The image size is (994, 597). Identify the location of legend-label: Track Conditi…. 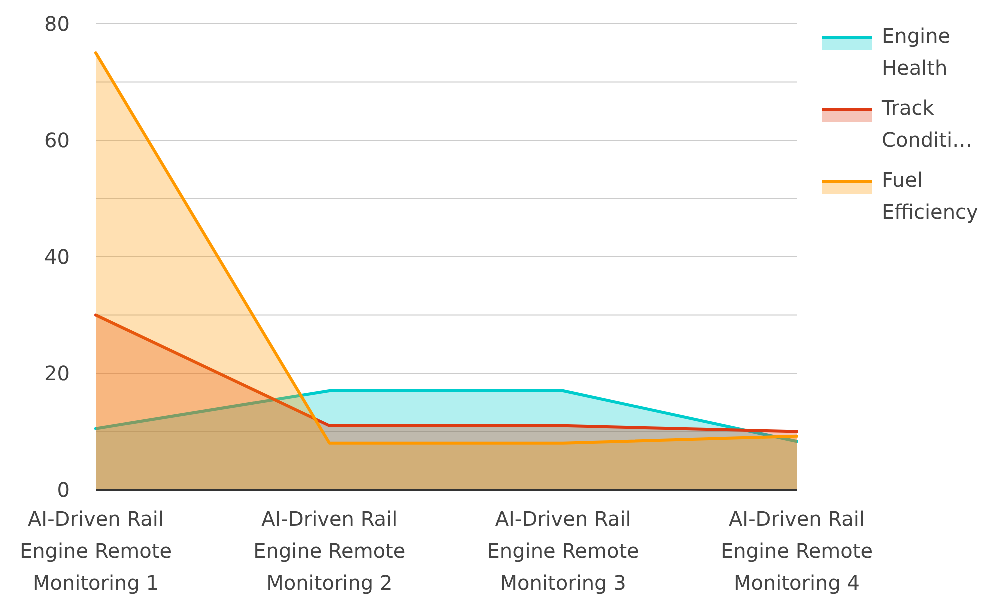
(927, 124).